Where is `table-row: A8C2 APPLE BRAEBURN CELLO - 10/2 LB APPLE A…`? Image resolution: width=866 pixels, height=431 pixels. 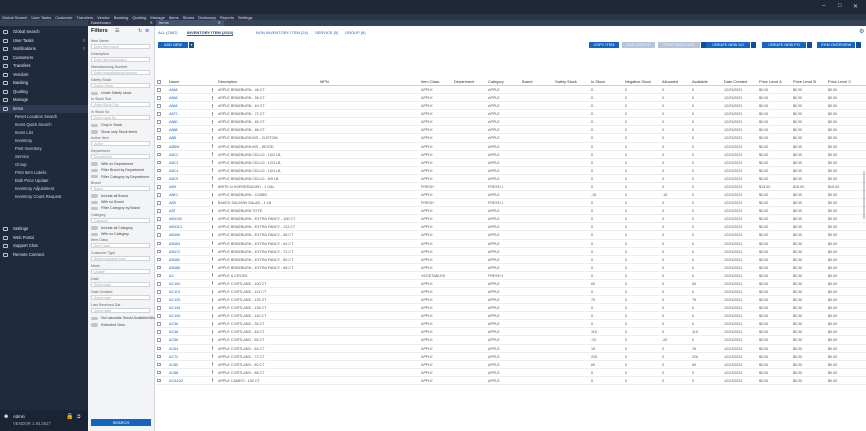 table-row: A8C2 APPLE BRAEBURN CELLO - 10/2 LB APPLE A… is located at coordinates (510, 155).